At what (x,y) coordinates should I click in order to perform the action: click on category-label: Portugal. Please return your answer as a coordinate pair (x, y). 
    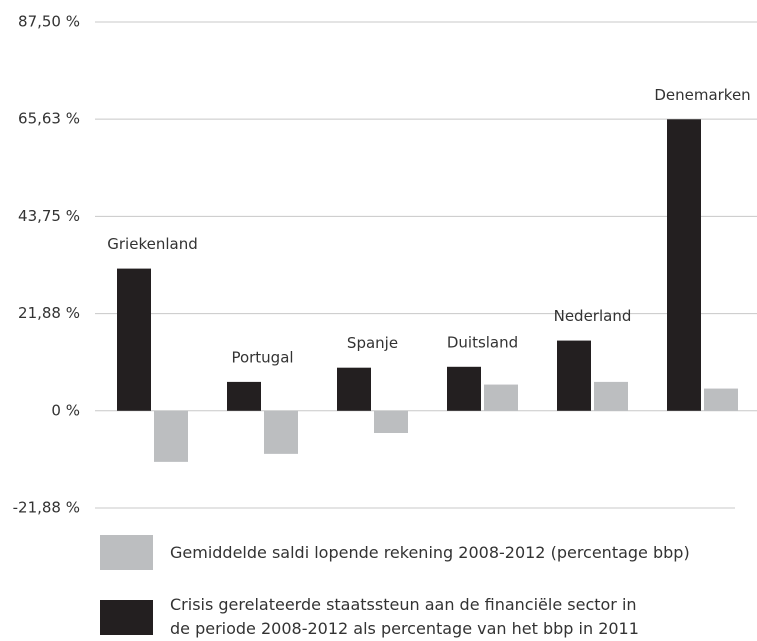
    Looking at the image, I should click on (262, 357).